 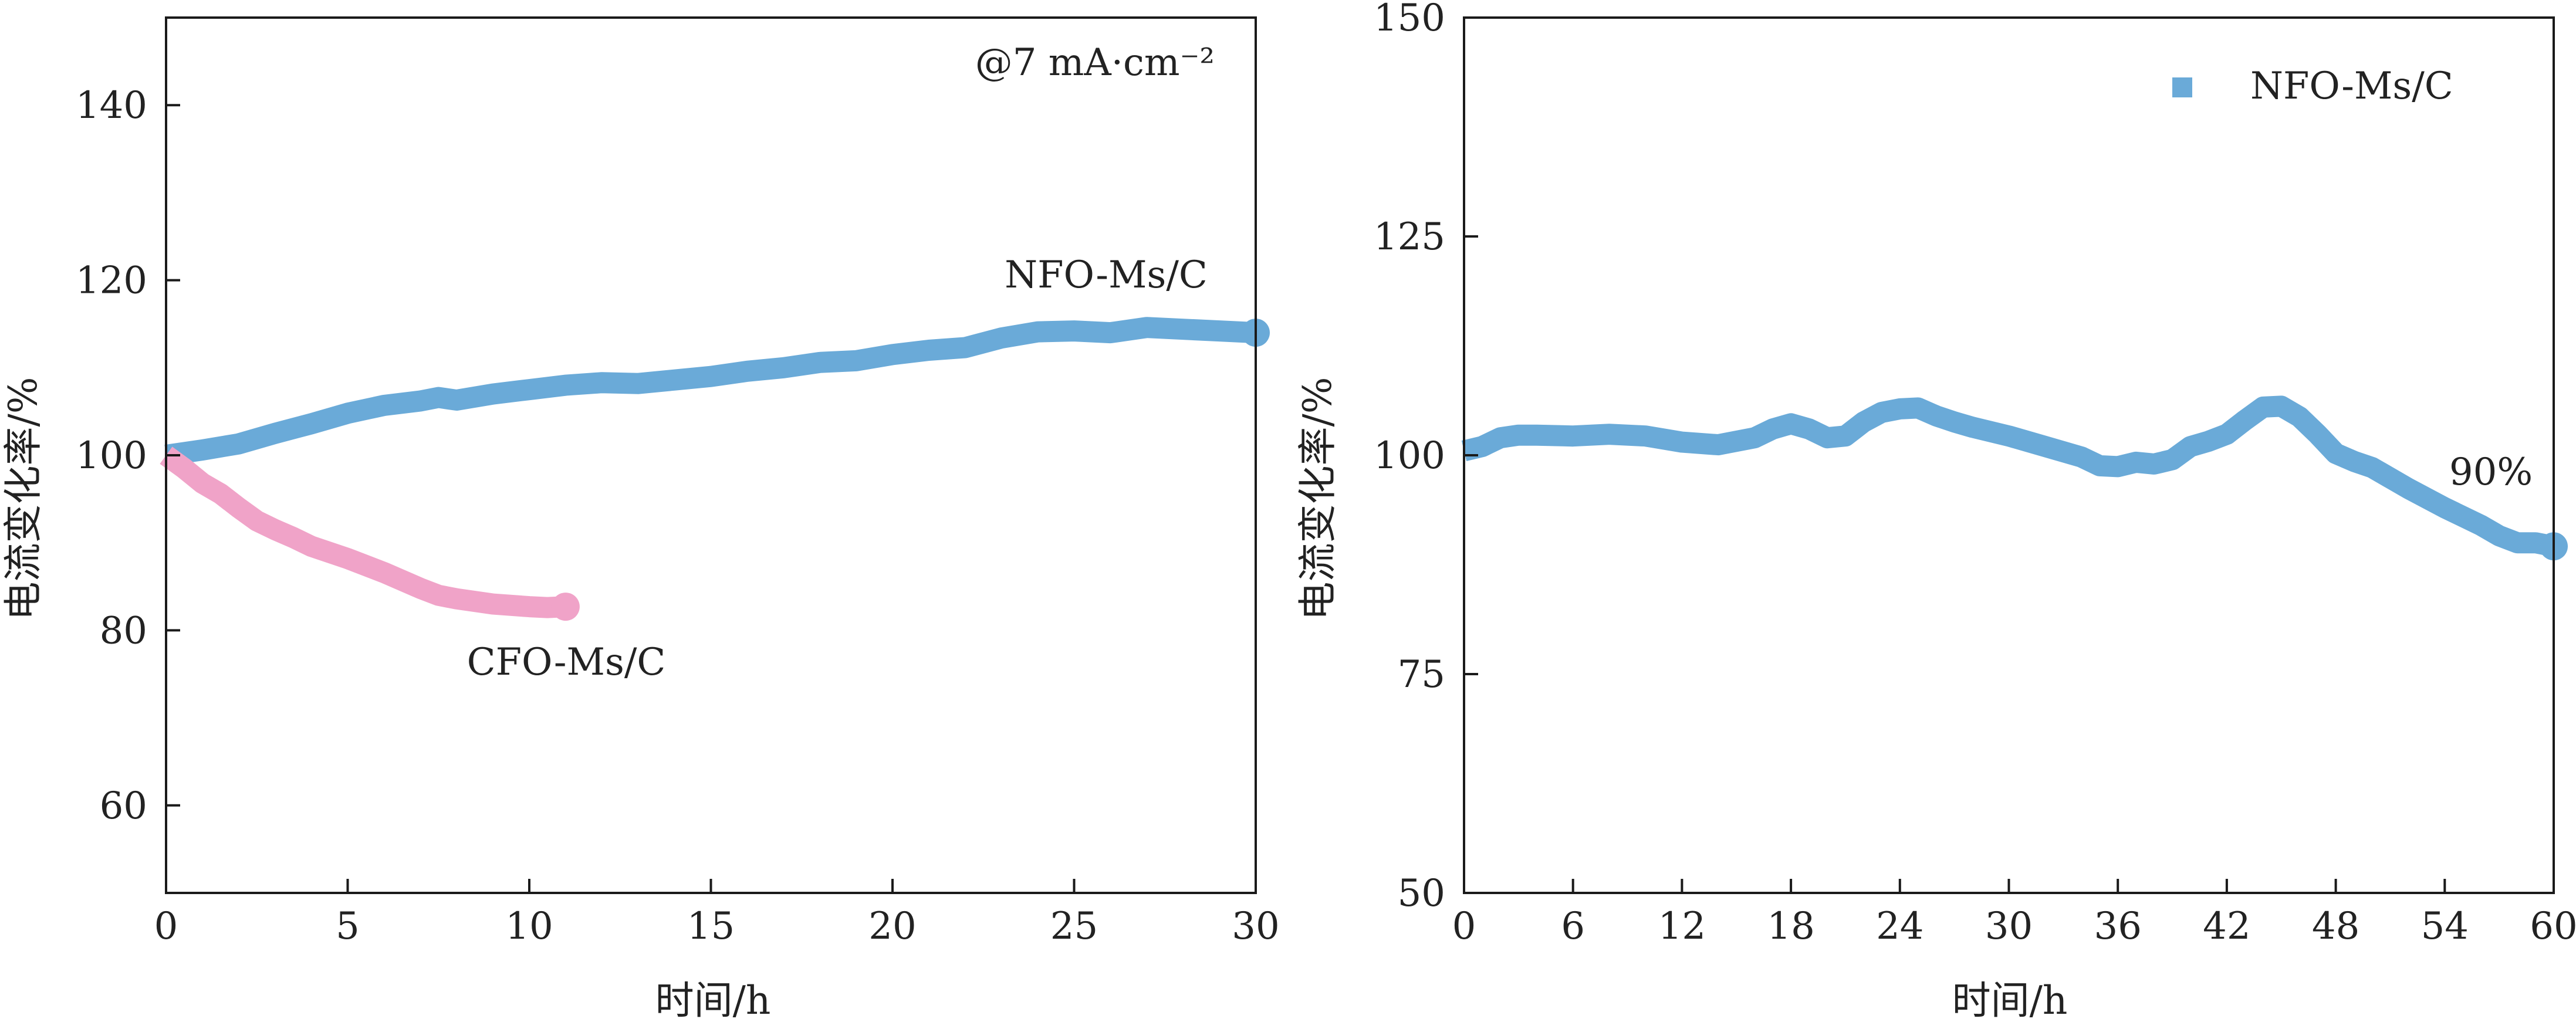 I want to click on x-tick-label-left: 15, so click(x=711, y=926).